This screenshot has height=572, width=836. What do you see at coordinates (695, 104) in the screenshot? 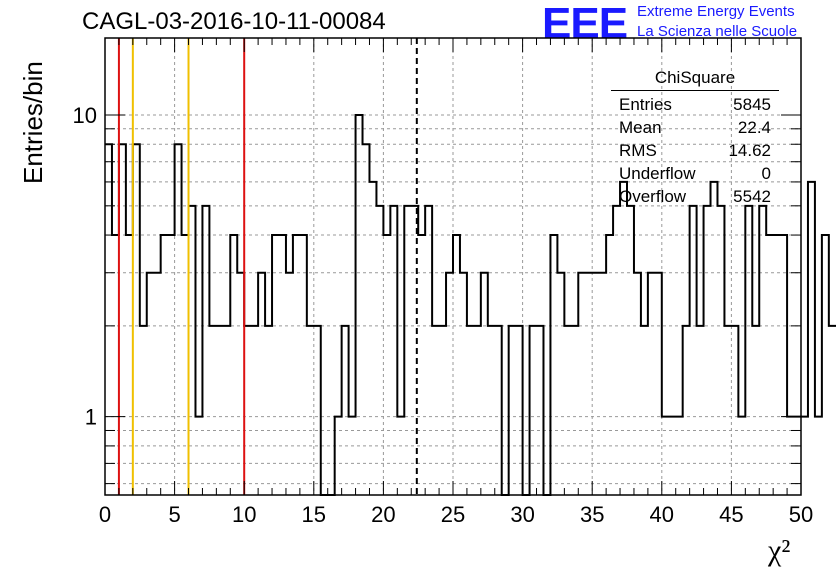
I see `stats-row-entries: Entries 5845` at bounding box center [695, 104].